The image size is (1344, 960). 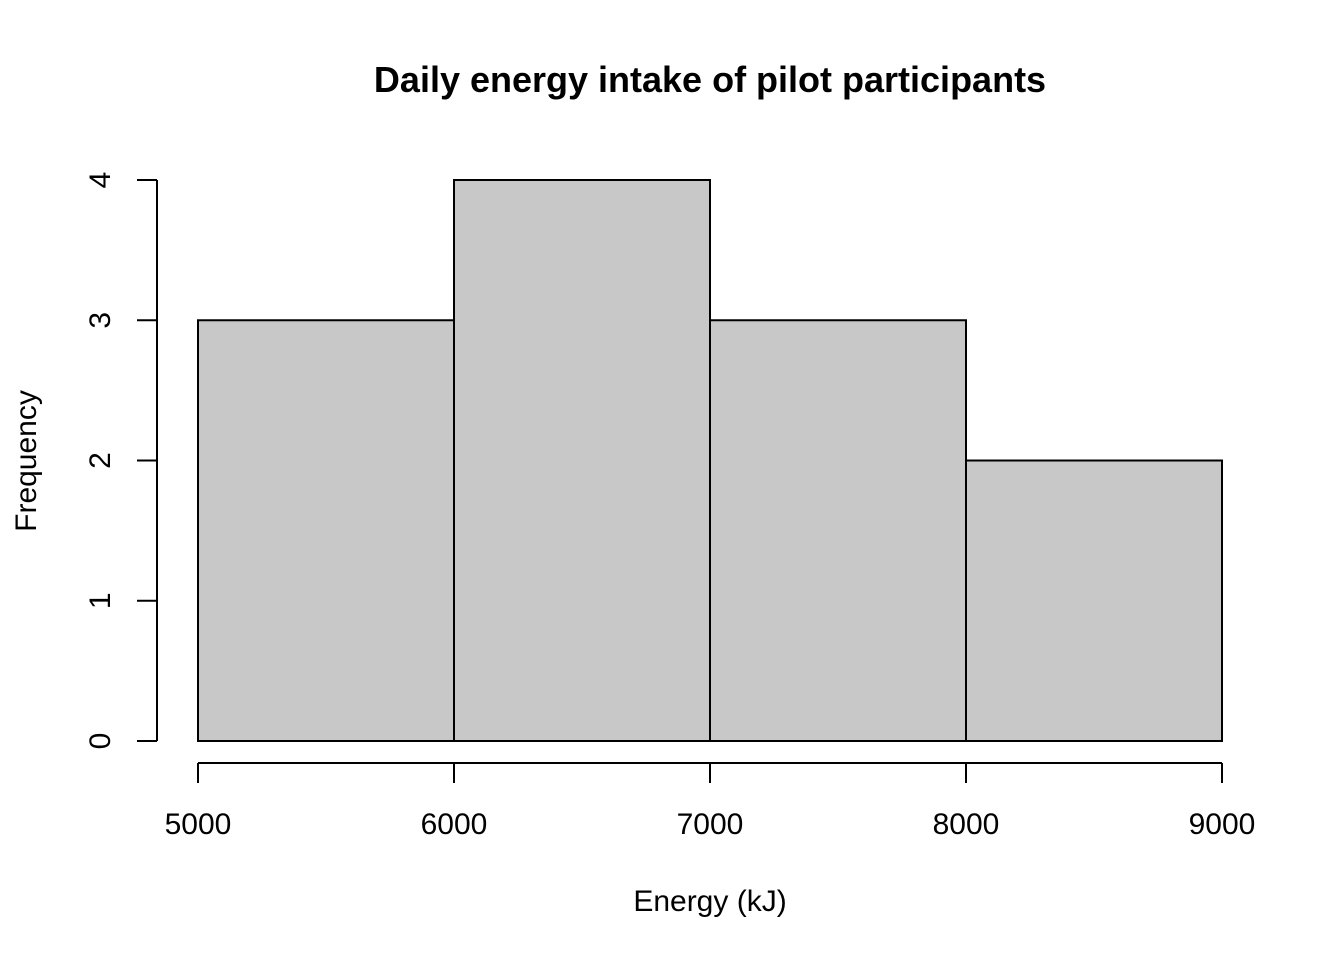 I want to click on y-tick-label: 2, so click(x=100, y=460).